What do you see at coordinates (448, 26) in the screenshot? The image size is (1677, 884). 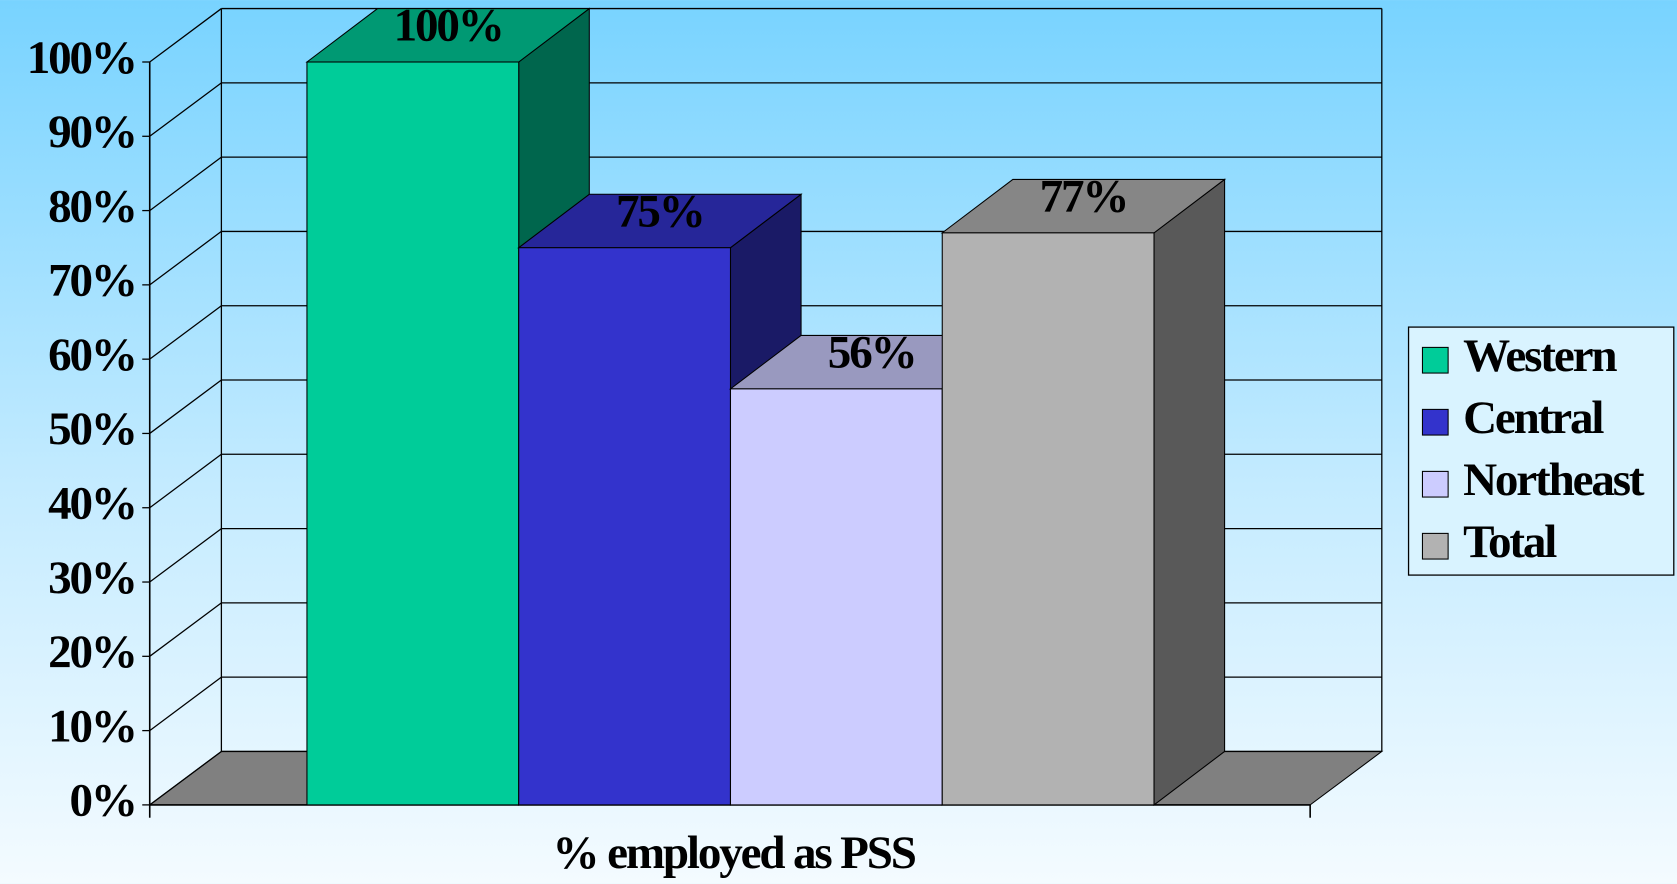 I see `value-label: 100%` at bounding box center [448, 26].